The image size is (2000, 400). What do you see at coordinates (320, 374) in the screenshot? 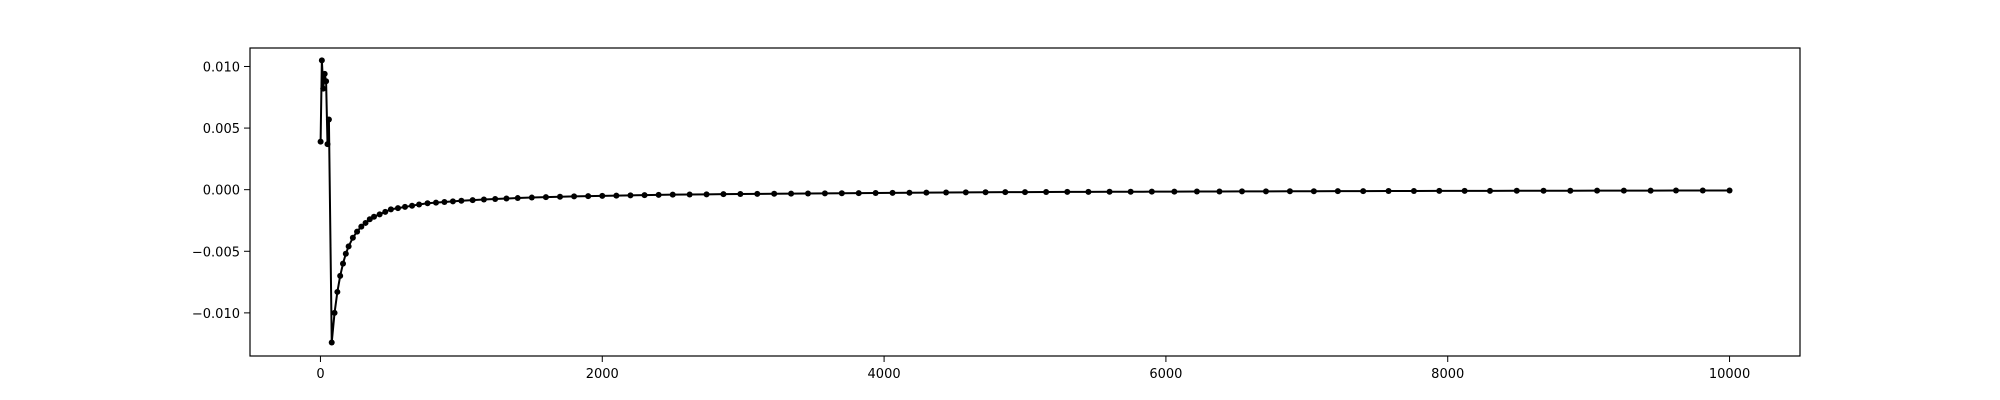
I see `x-tick-label: 0` at bounding box center [320, 374].